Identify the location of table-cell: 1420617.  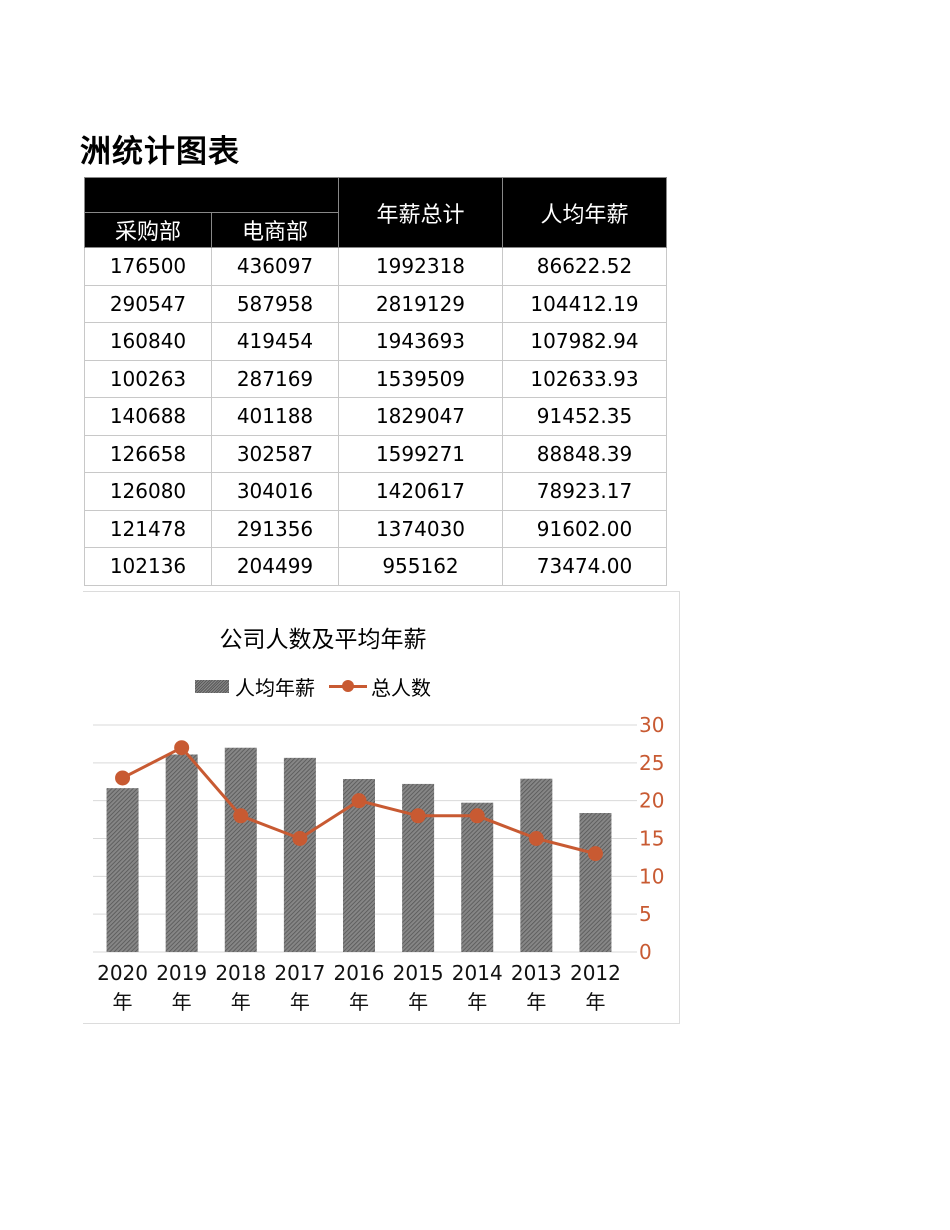
(420, 491).